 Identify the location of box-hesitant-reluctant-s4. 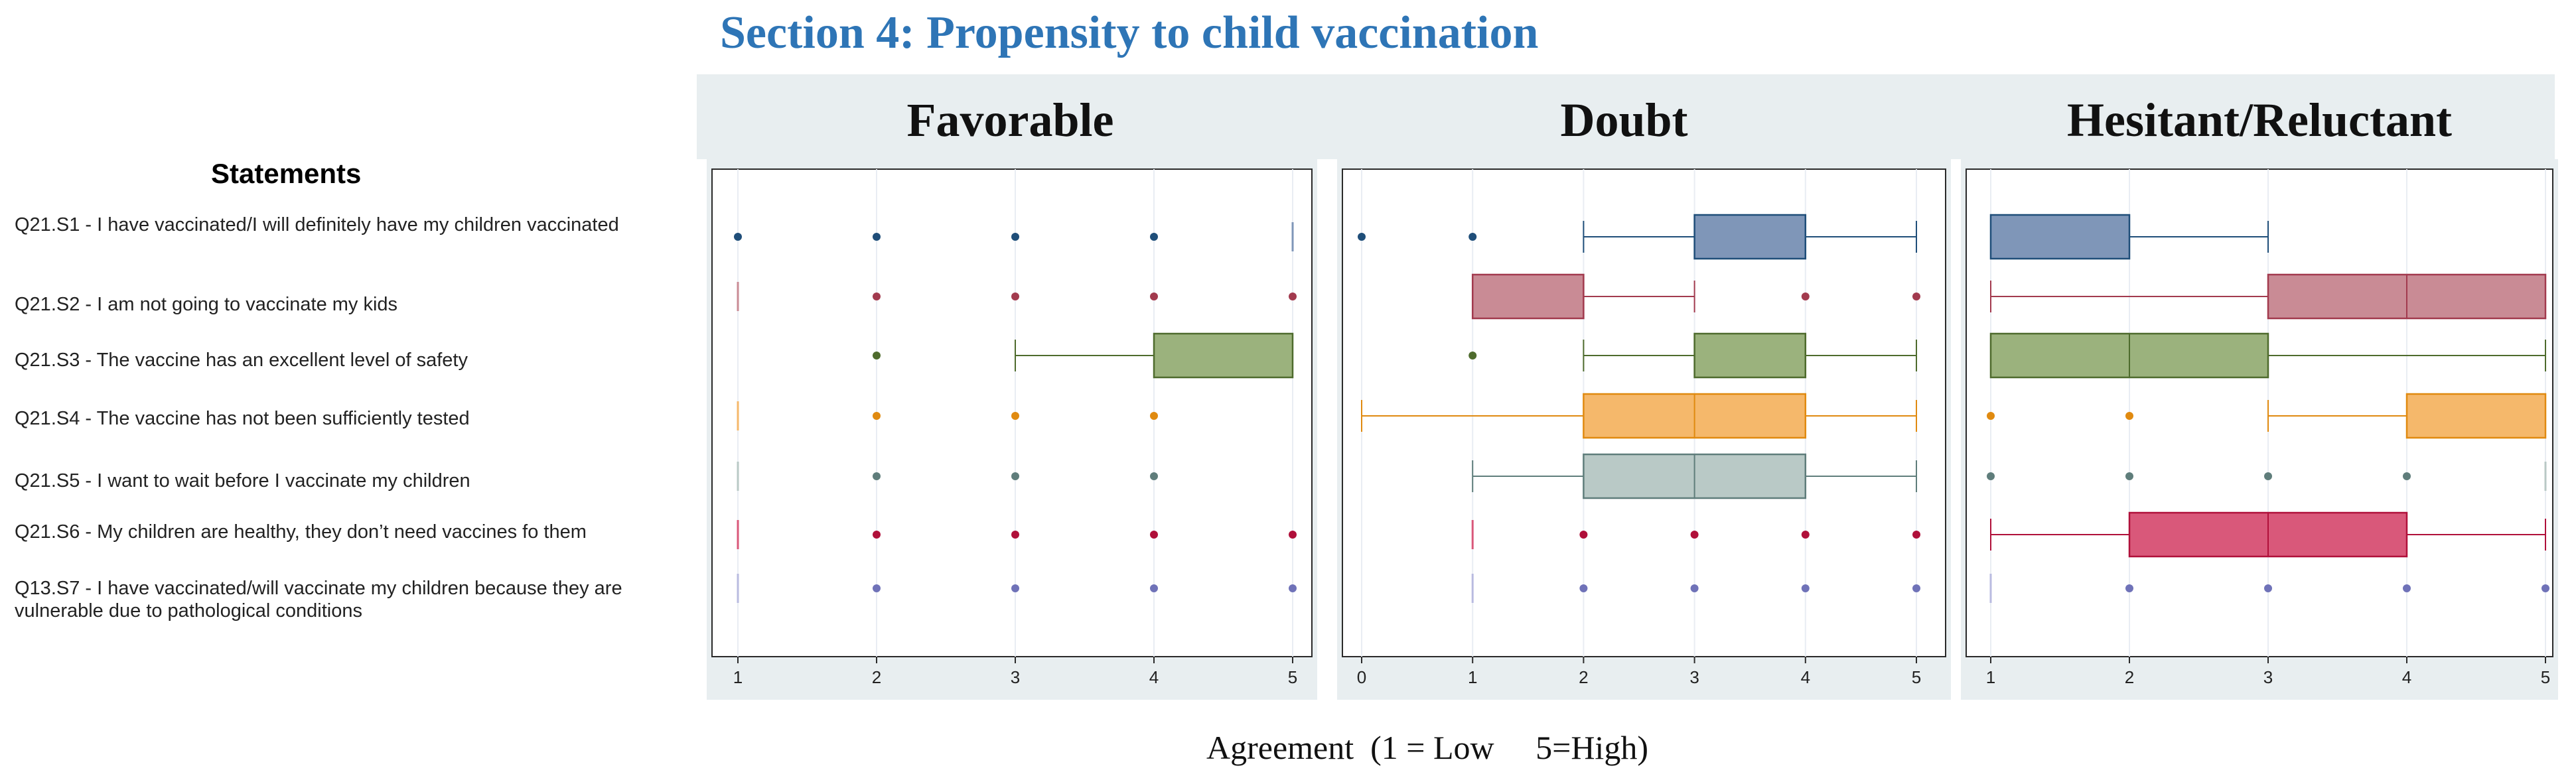
(2476, 416).